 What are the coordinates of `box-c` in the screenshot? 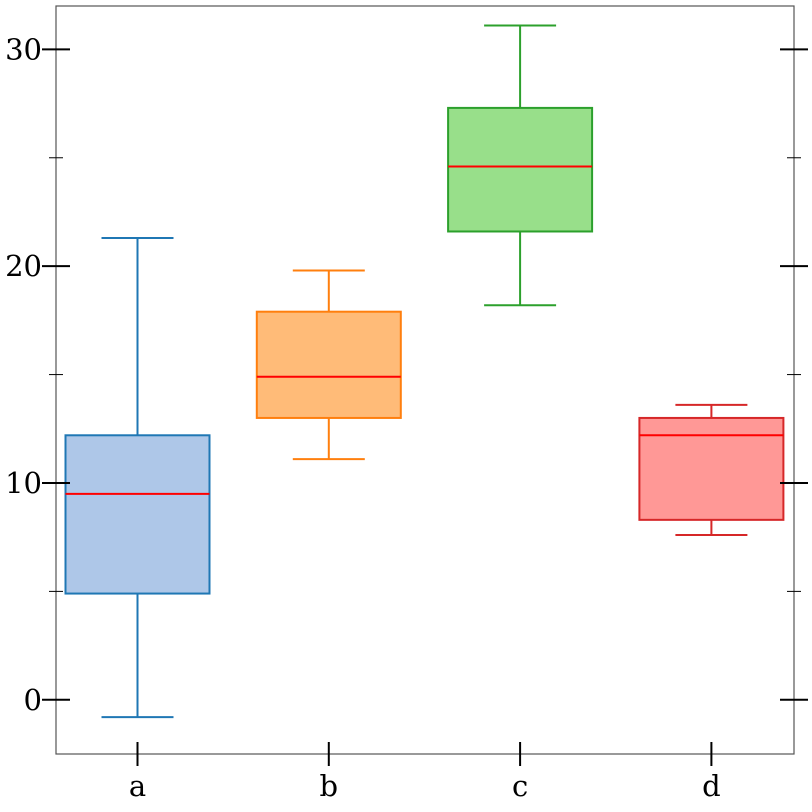 It's located at (520, 165).